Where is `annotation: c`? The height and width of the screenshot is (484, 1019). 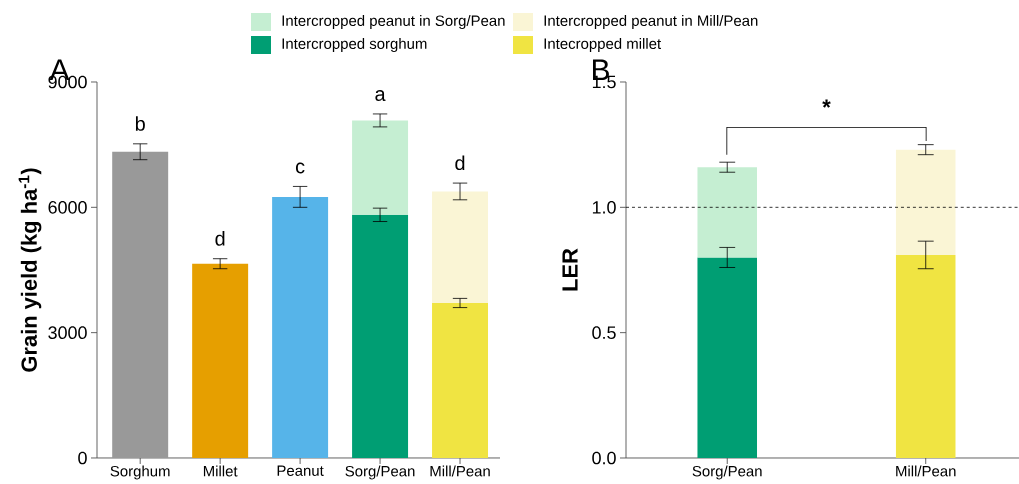
annotation: c is located at coordinates (300, 168).